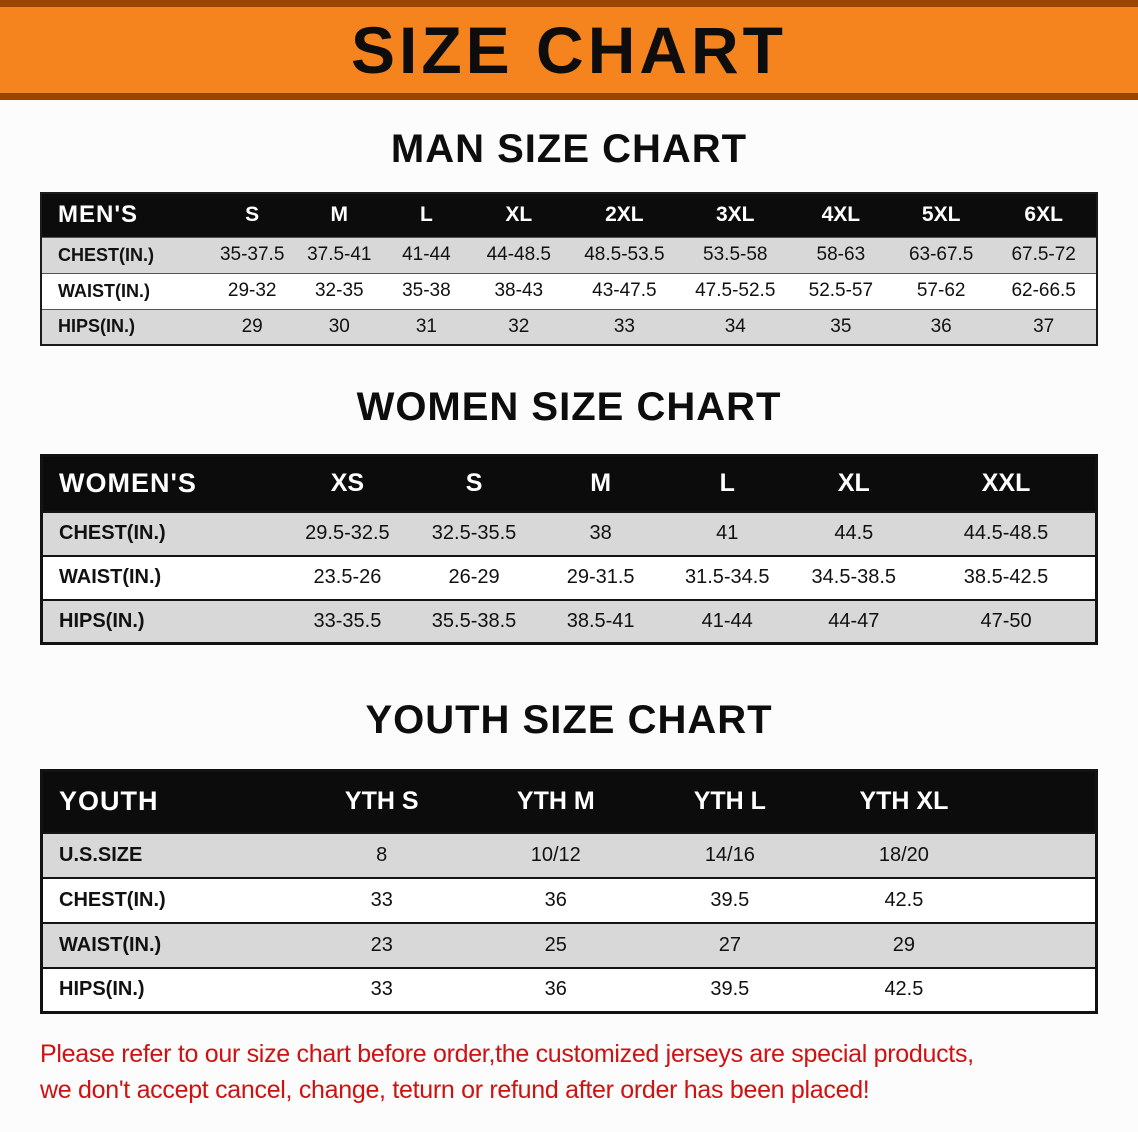  I want to click on size-column-header: YTH M, so click(555, 801).